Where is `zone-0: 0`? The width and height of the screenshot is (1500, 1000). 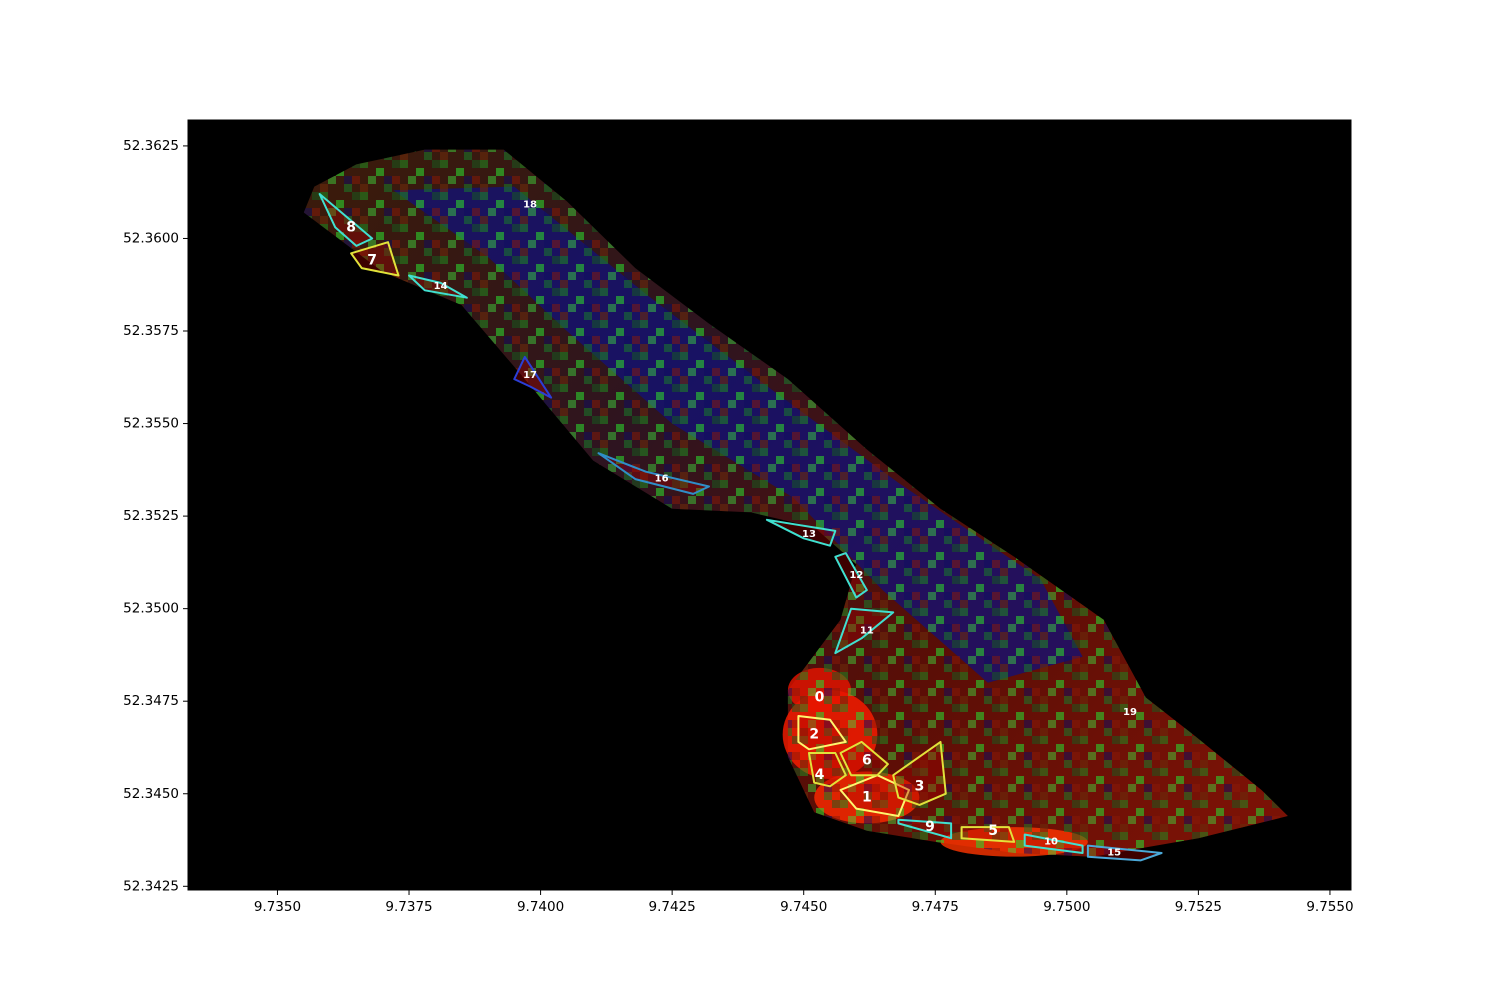
zone-0: 0 is located at coordinates (820, 698).